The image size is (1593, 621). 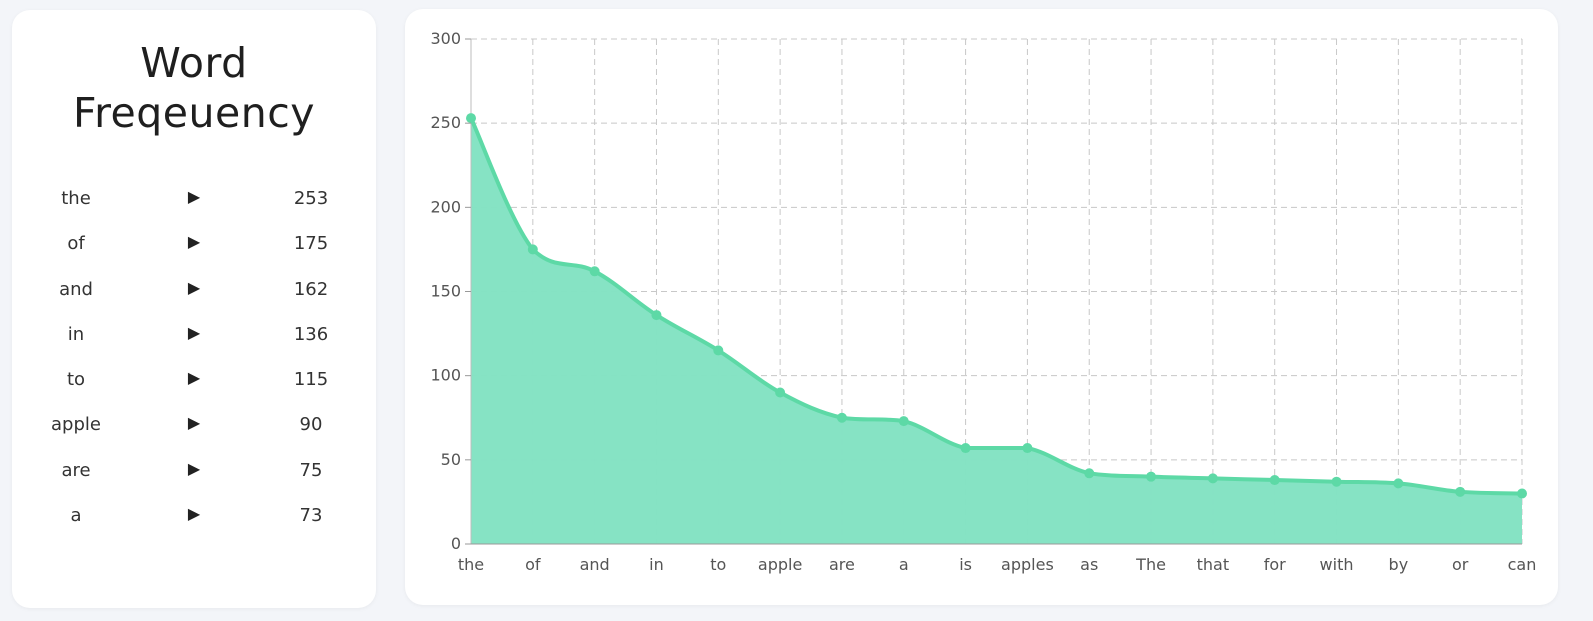 I want to click on list-item: to ▶ 115, so click(x=194, y=383).